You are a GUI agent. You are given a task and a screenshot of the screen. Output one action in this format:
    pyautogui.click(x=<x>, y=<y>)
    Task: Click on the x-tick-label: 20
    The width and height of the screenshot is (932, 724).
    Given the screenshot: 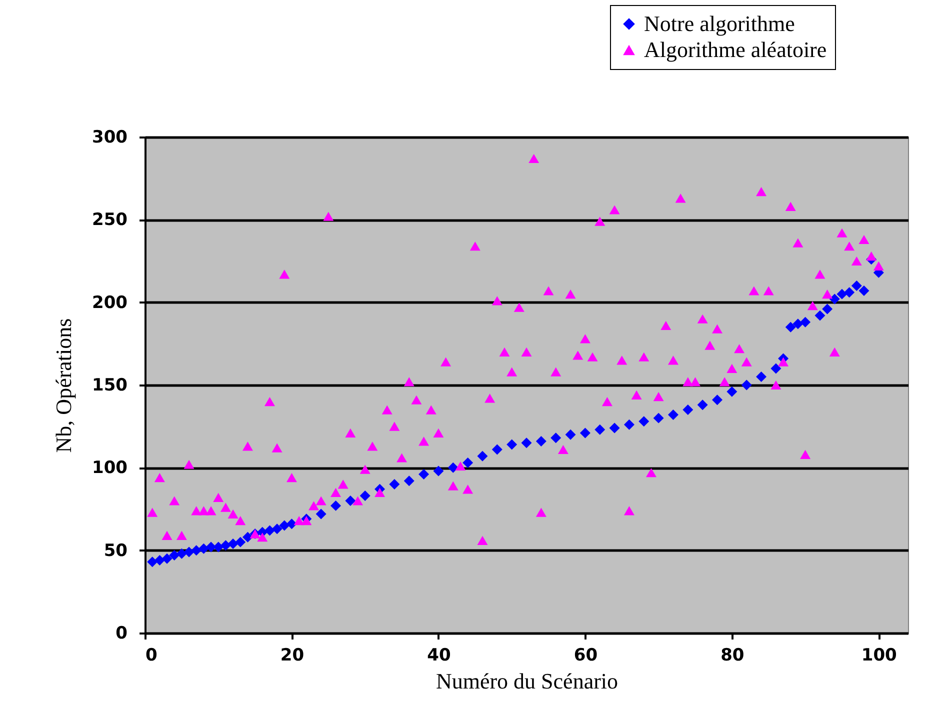 What is the action you would take?
    pyautogui.click(x=292, y=656)
    